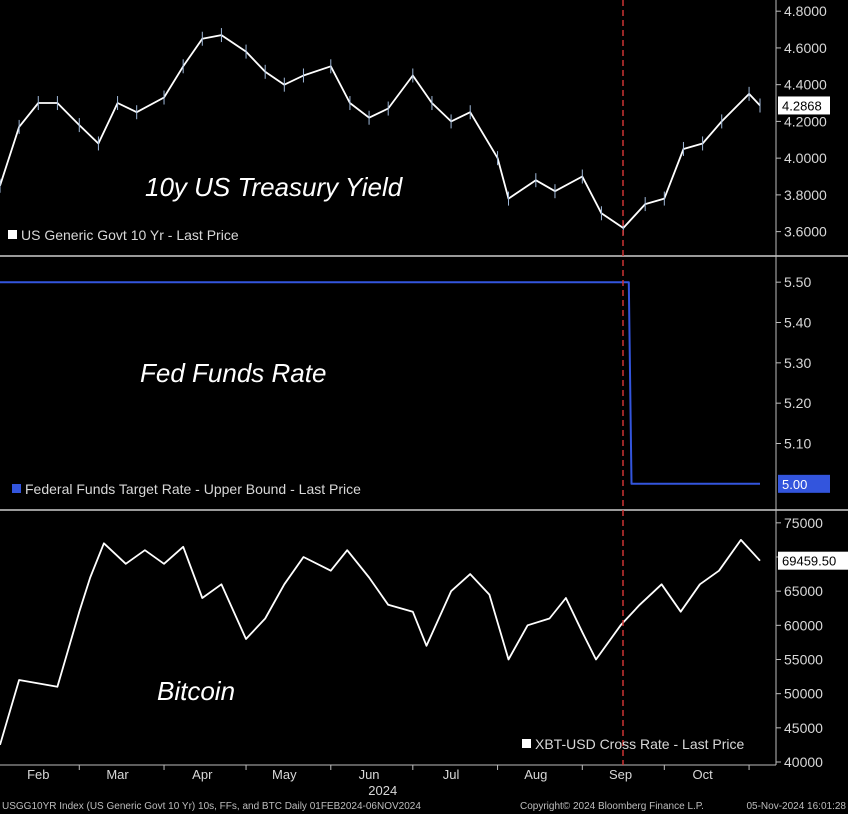 The height and width of the screenshot is (814, 848). I want to click on y-tick-label: 4.8000, so click(805, 11).